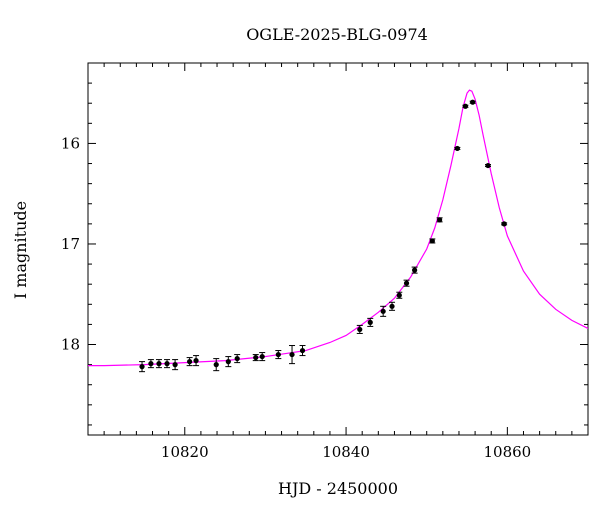  Describe the element at coordinates (70, 244) in the screenshot. I see `y-tick-label: 17` at that location.